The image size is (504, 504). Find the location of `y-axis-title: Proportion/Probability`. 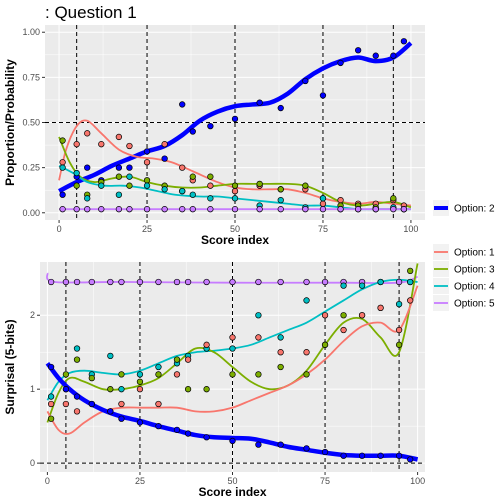

y-axis-title: Proportion/Probability is located at coordinates (10, 122).